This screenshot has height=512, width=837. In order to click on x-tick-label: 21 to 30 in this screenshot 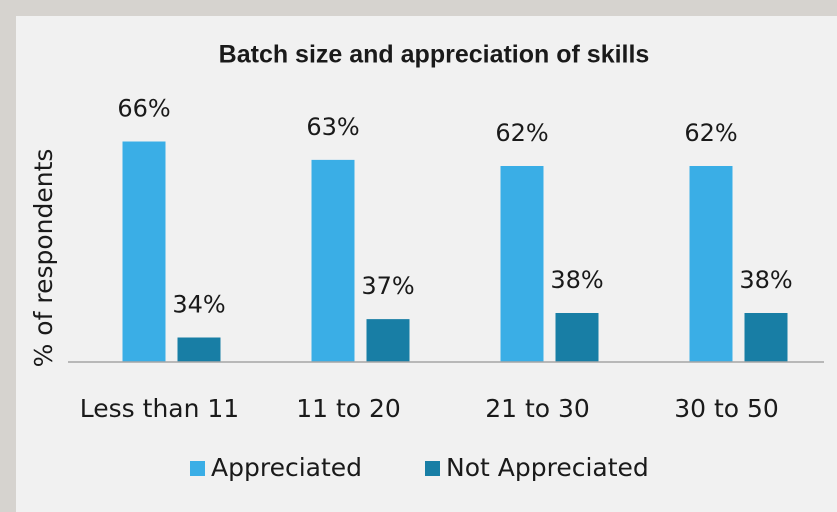, I will do `click(537, 408)`.